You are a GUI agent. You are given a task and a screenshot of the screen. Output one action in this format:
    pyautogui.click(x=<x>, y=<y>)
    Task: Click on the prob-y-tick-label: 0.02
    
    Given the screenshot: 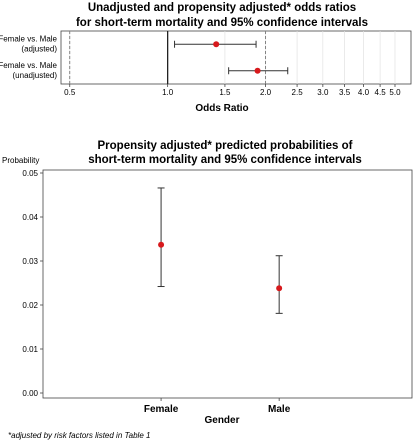 What is the action you would take?
    pyautogui.click(x=30, y=305)
    